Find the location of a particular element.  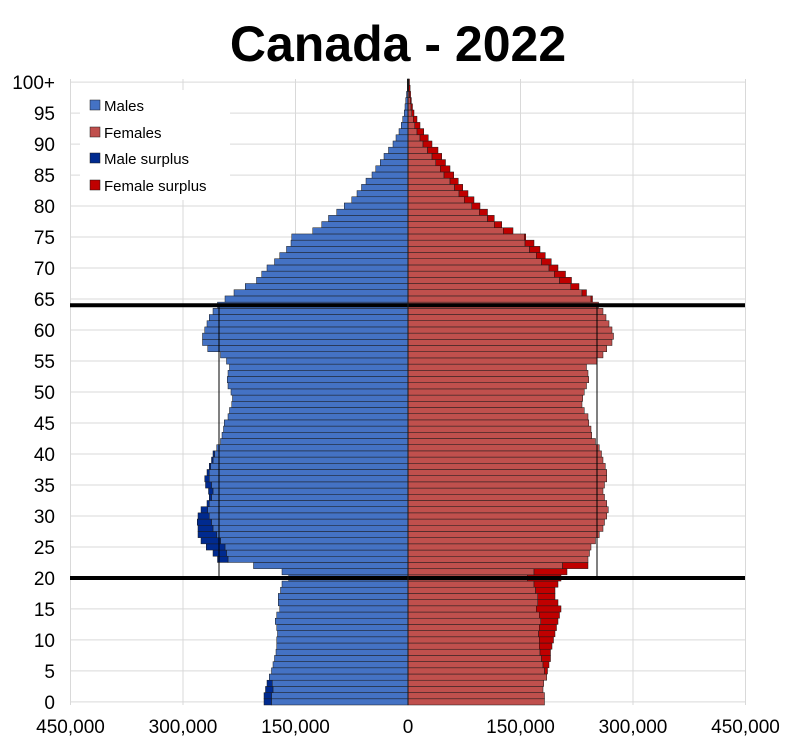

legend-background is located at coordinates (155, 145).